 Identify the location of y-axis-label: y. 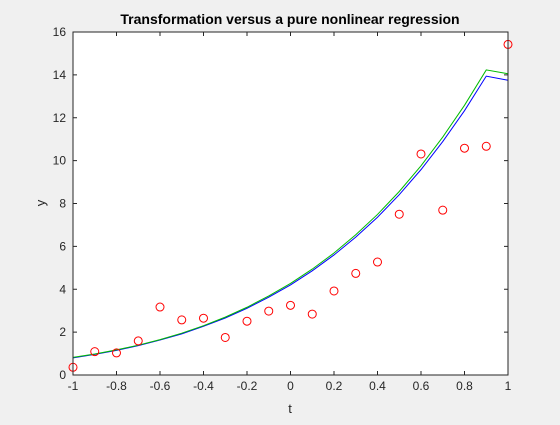
(40, 202).